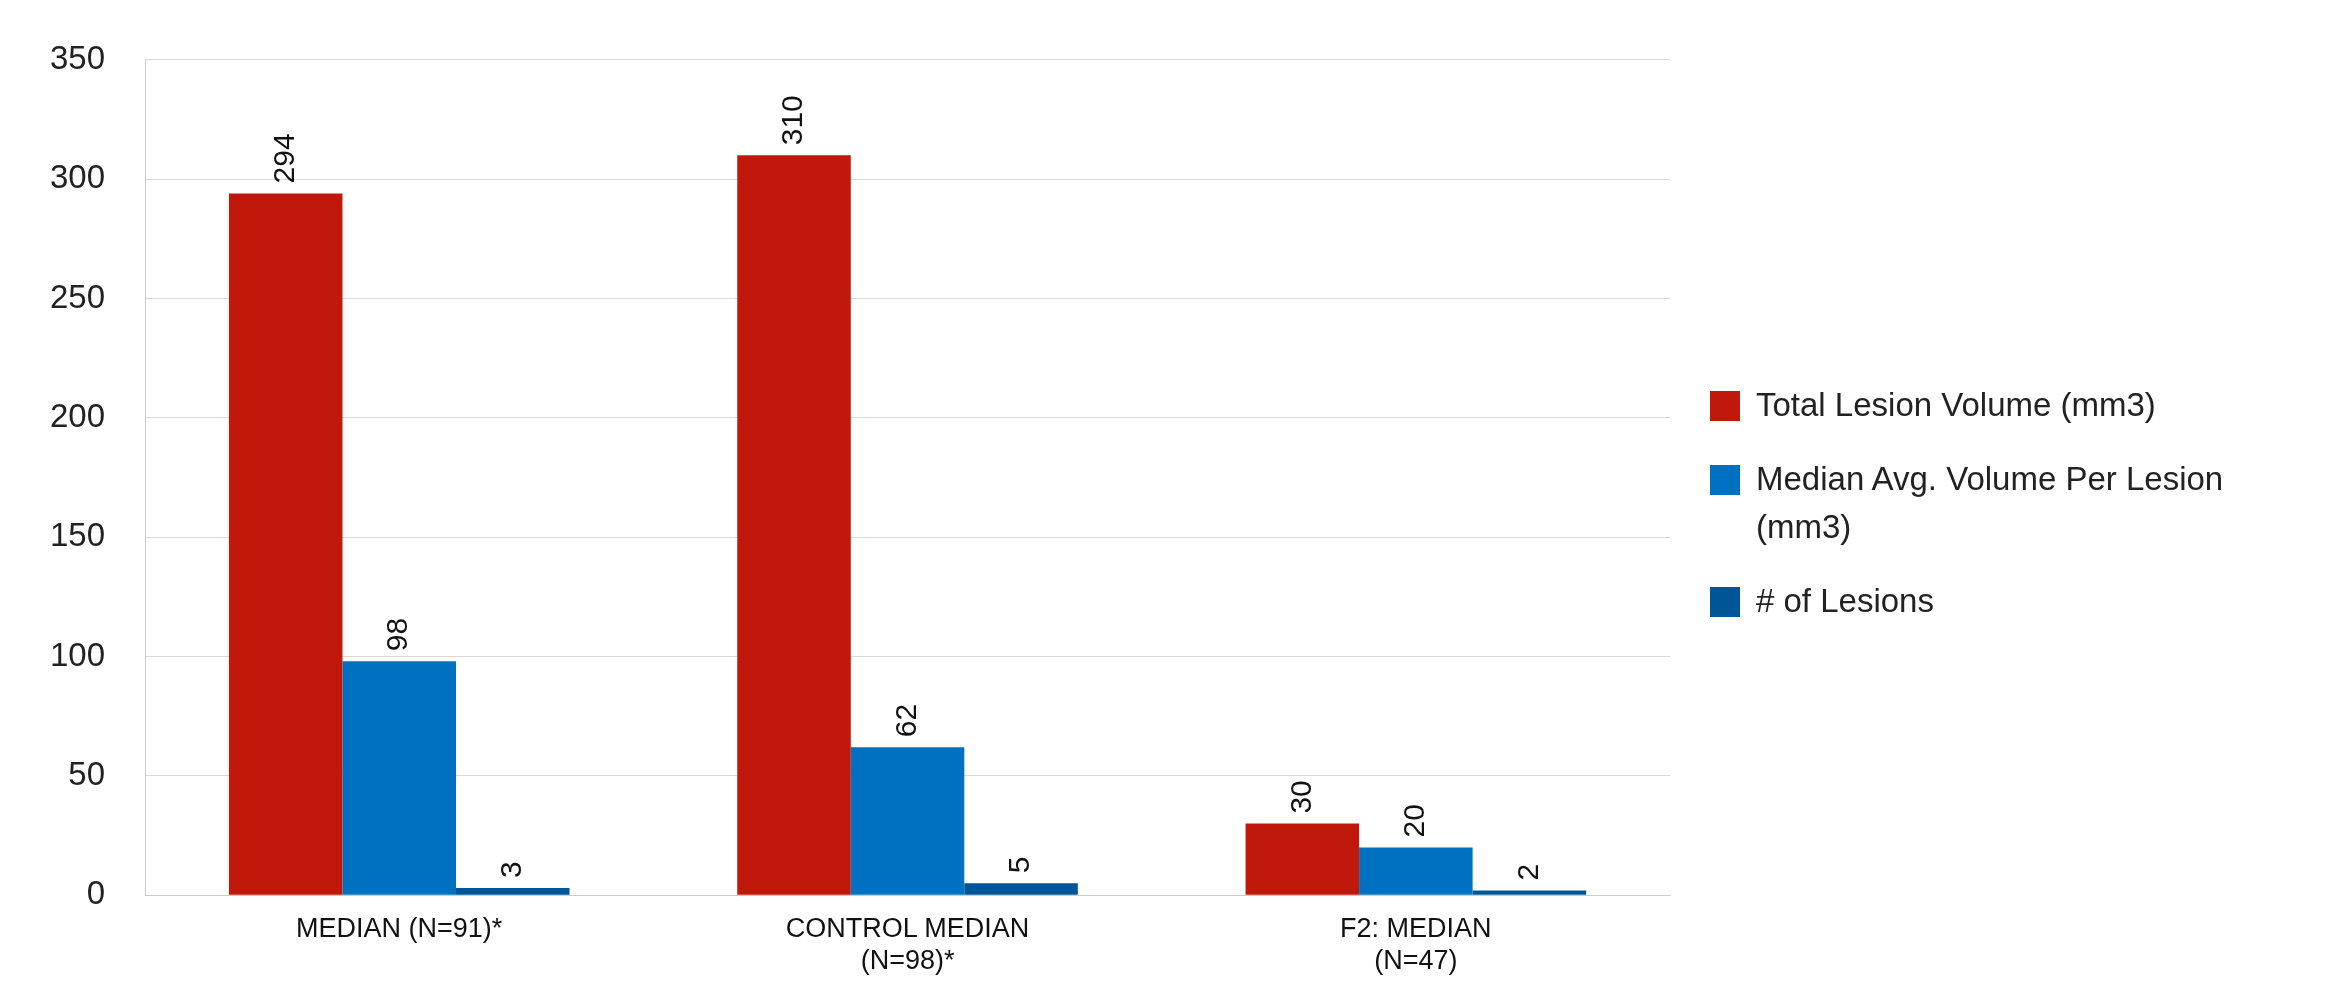 The width and height of the screenshot is (2336, 1006). I want to click on y-tick-label: 200, so click(78, 415).